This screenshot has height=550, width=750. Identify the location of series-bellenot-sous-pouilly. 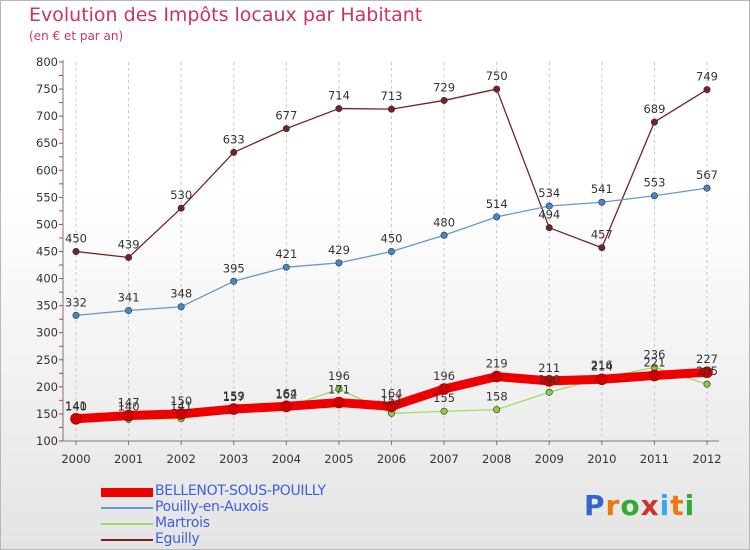
(391, 395).